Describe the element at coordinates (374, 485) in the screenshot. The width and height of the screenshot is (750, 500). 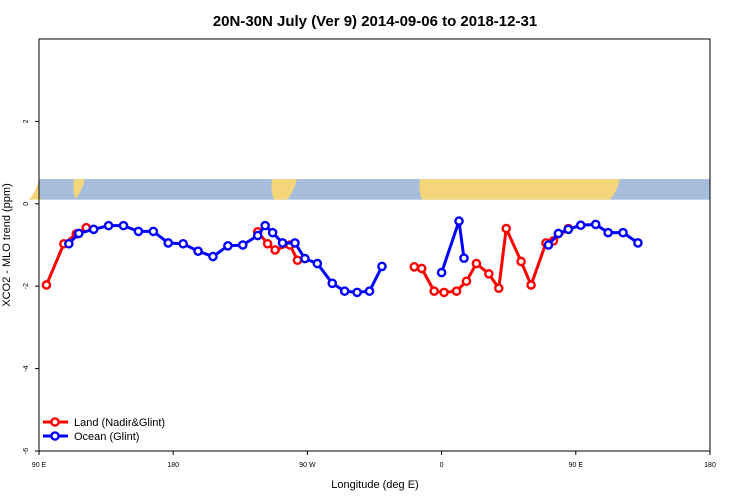
I see `x-axis-label: Longitude (deg E)` at that location.